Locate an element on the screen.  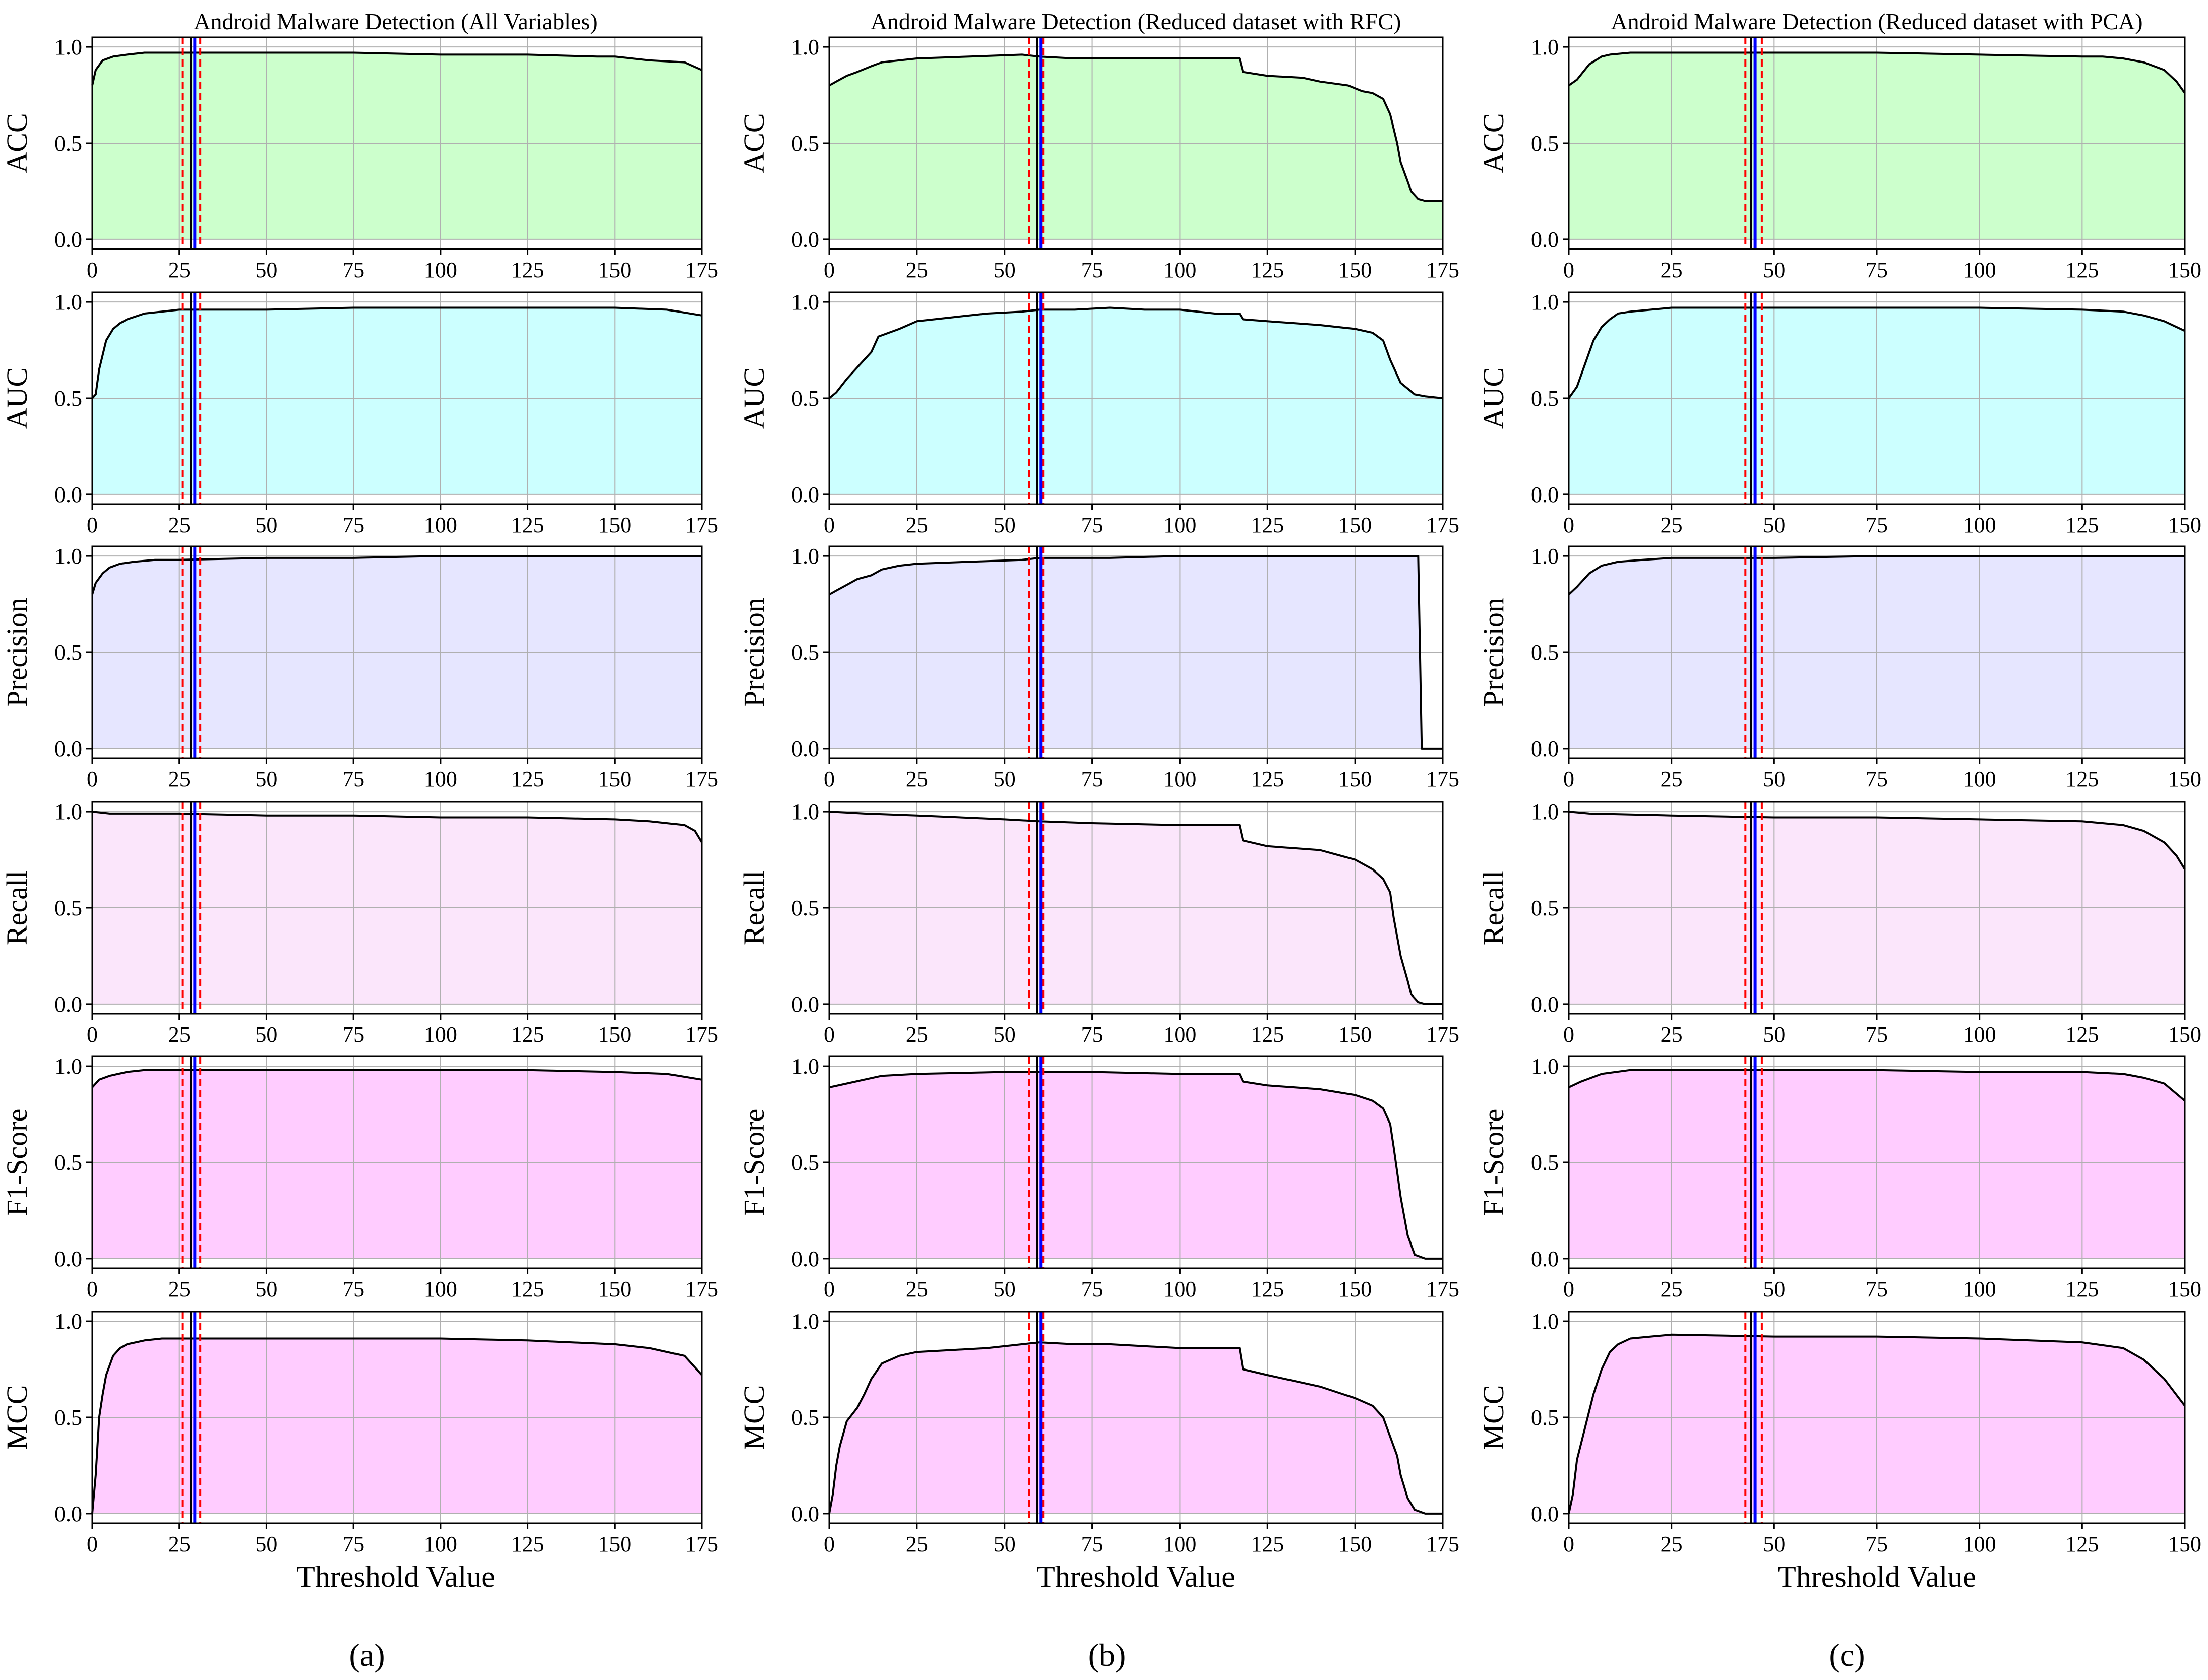
y-axis-label: F1-Score is located at coordinates (17, 1162).